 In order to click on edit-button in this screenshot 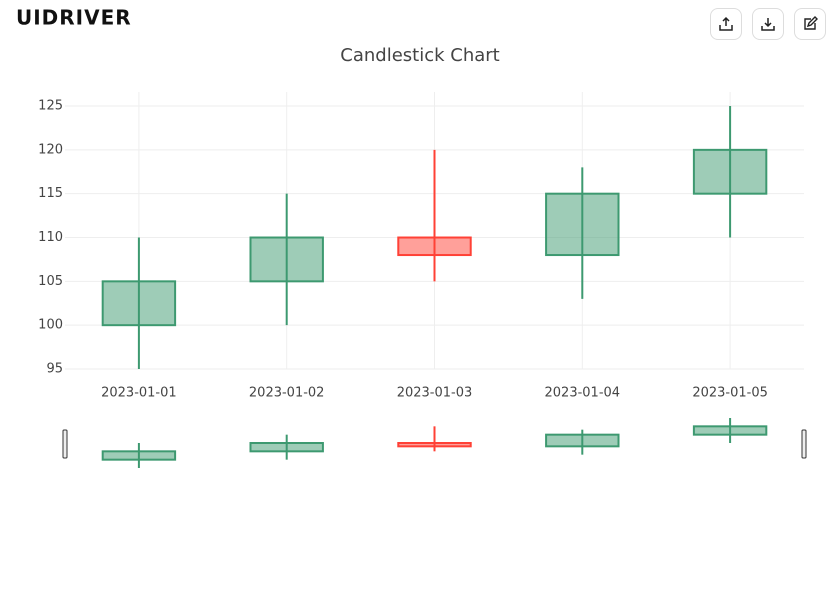, I will do `click(810, 24)`.